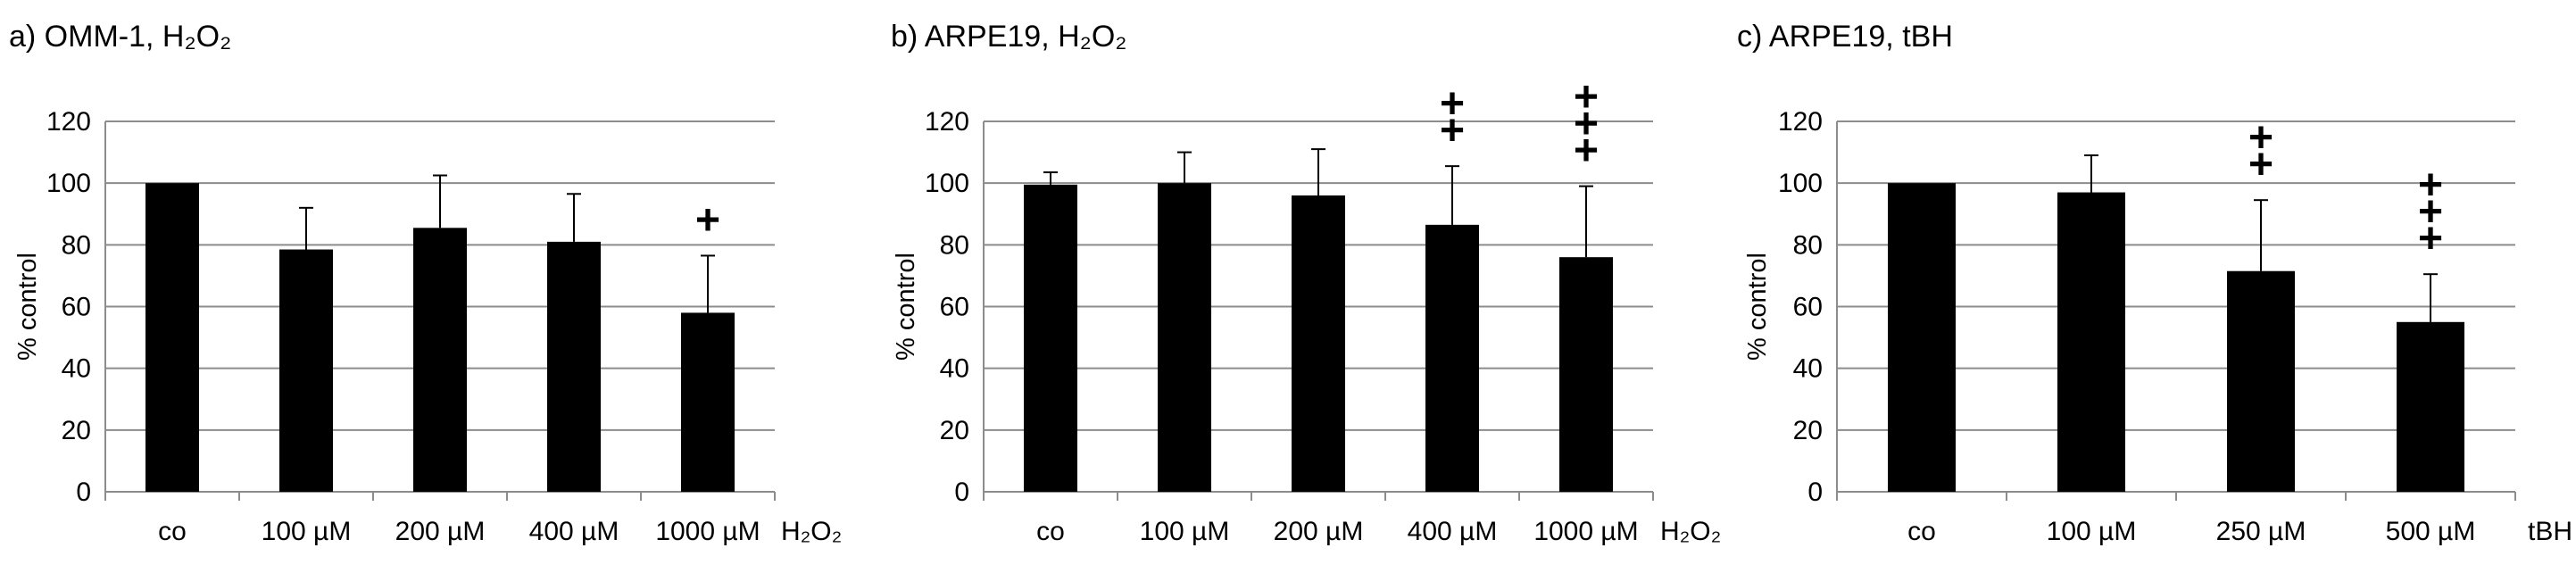  Describe the element at coordinates (1009, 37) in the screenshot. I see `chart-title: b) ARPE19, H₂O₂` at that location.